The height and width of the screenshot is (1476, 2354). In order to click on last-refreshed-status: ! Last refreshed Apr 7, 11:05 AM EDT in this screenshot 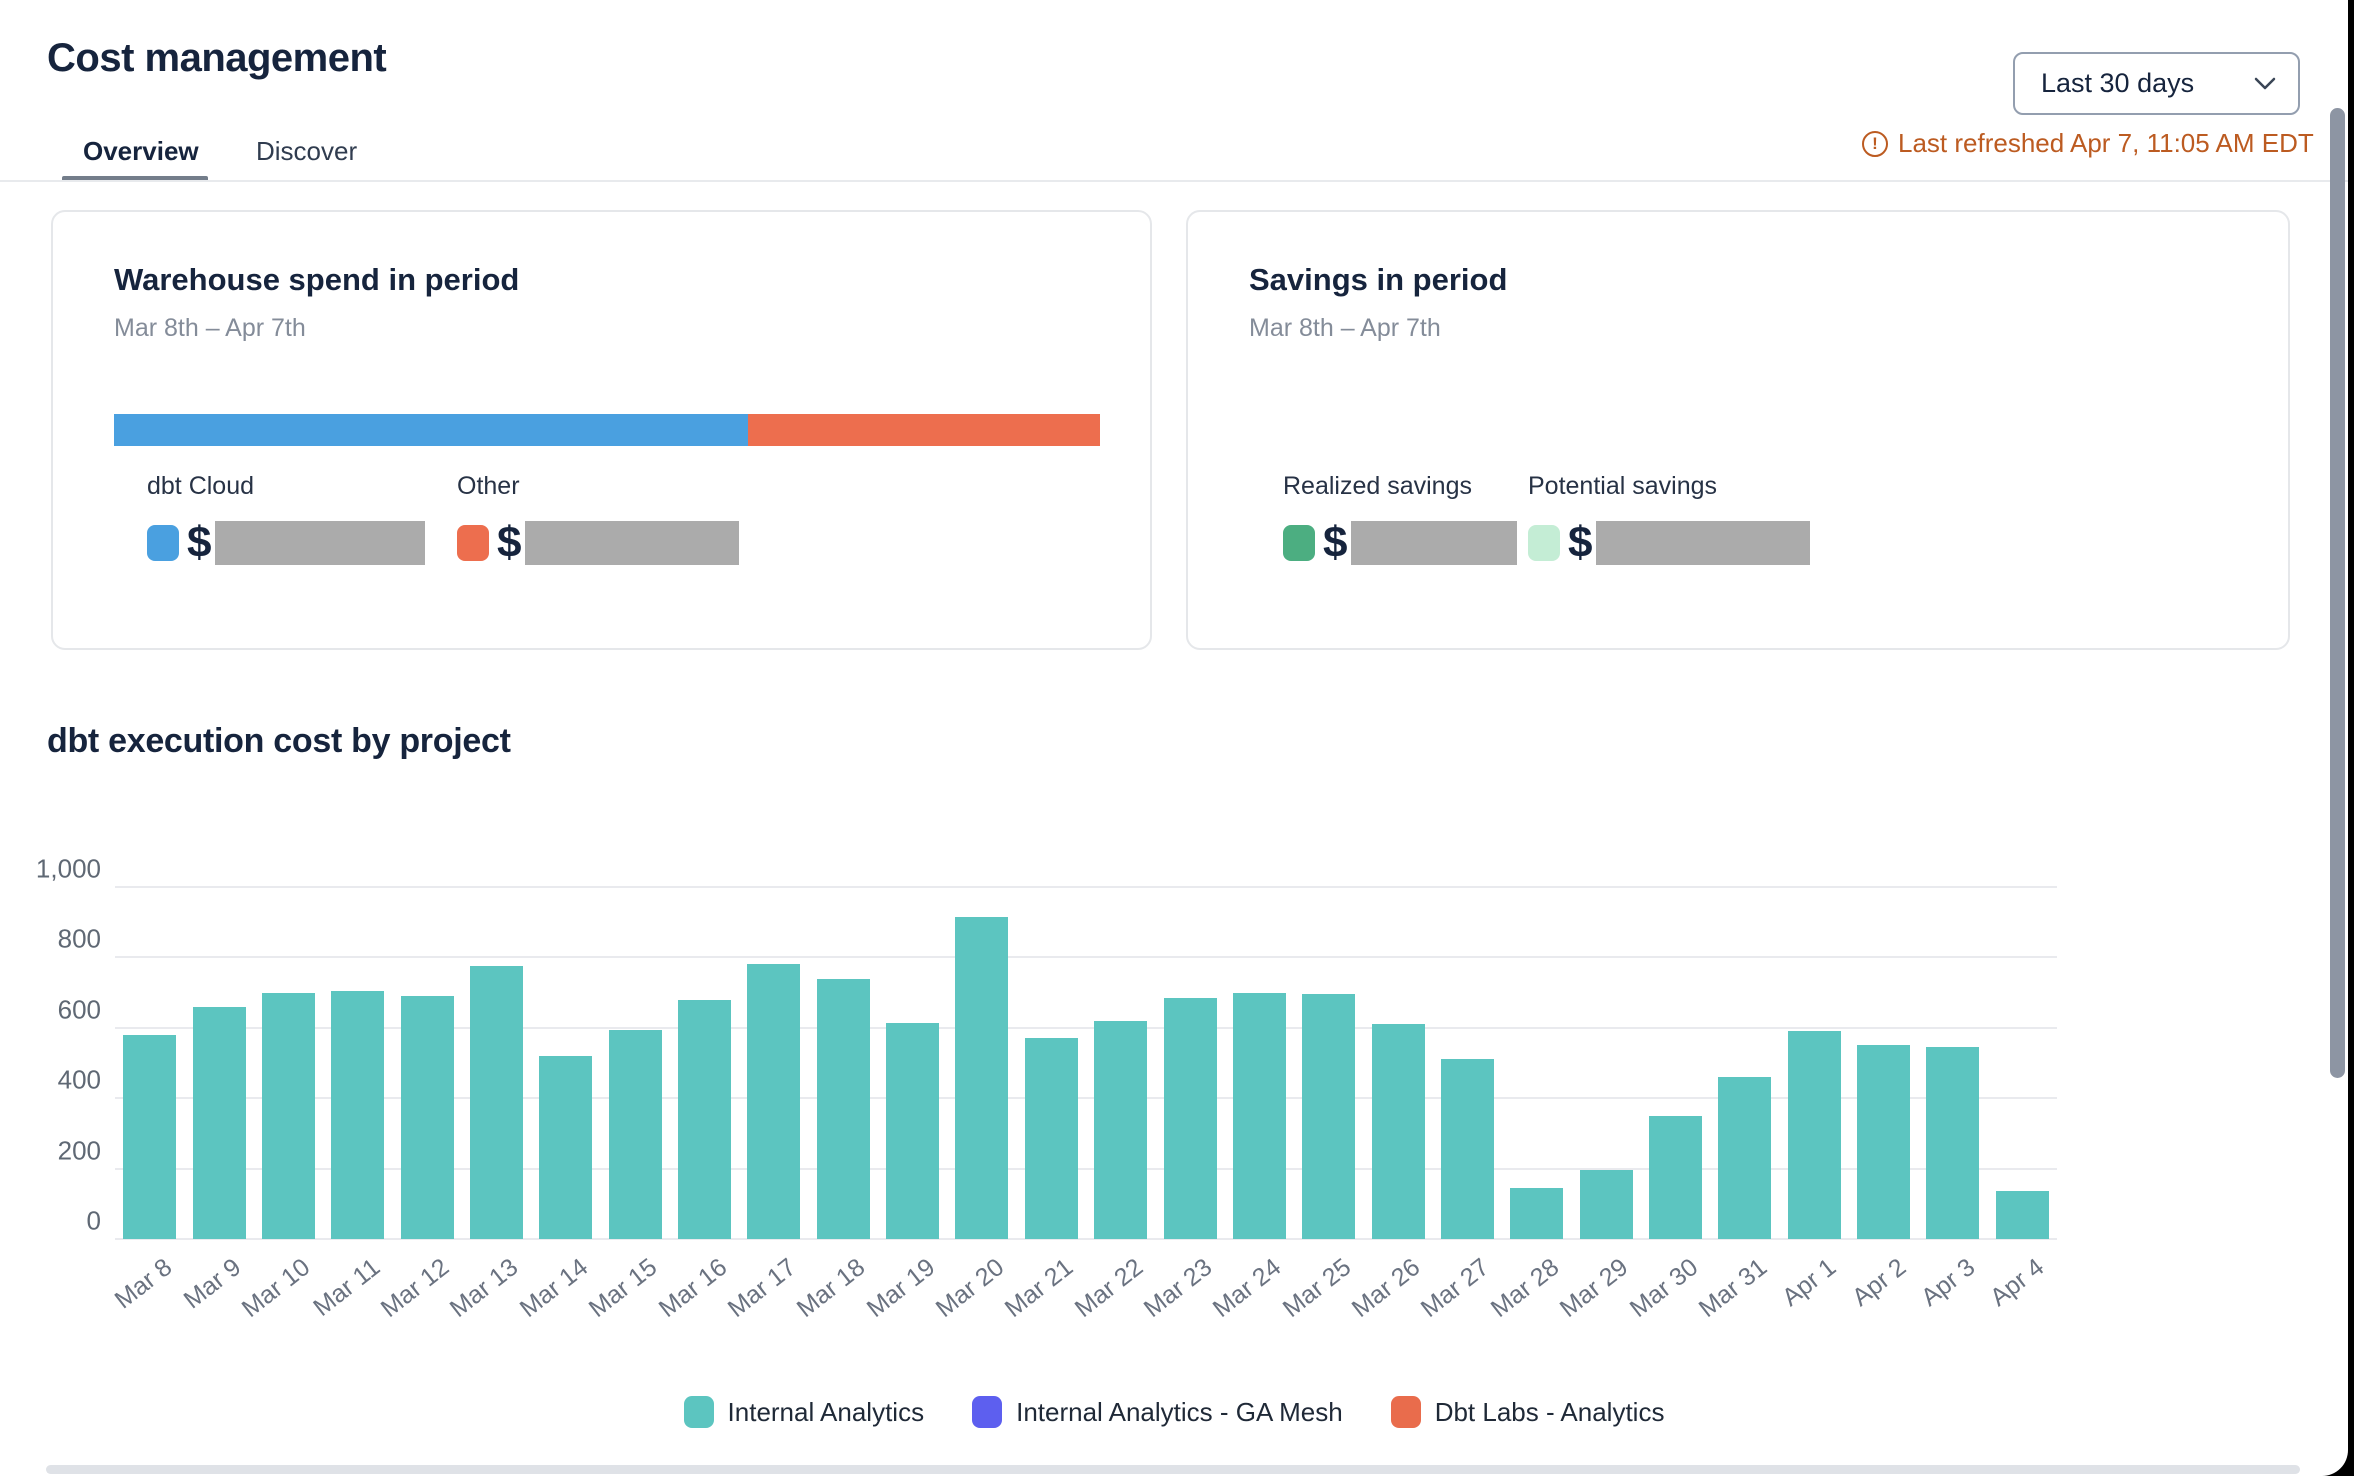, I will do `click(2088, 143)`.